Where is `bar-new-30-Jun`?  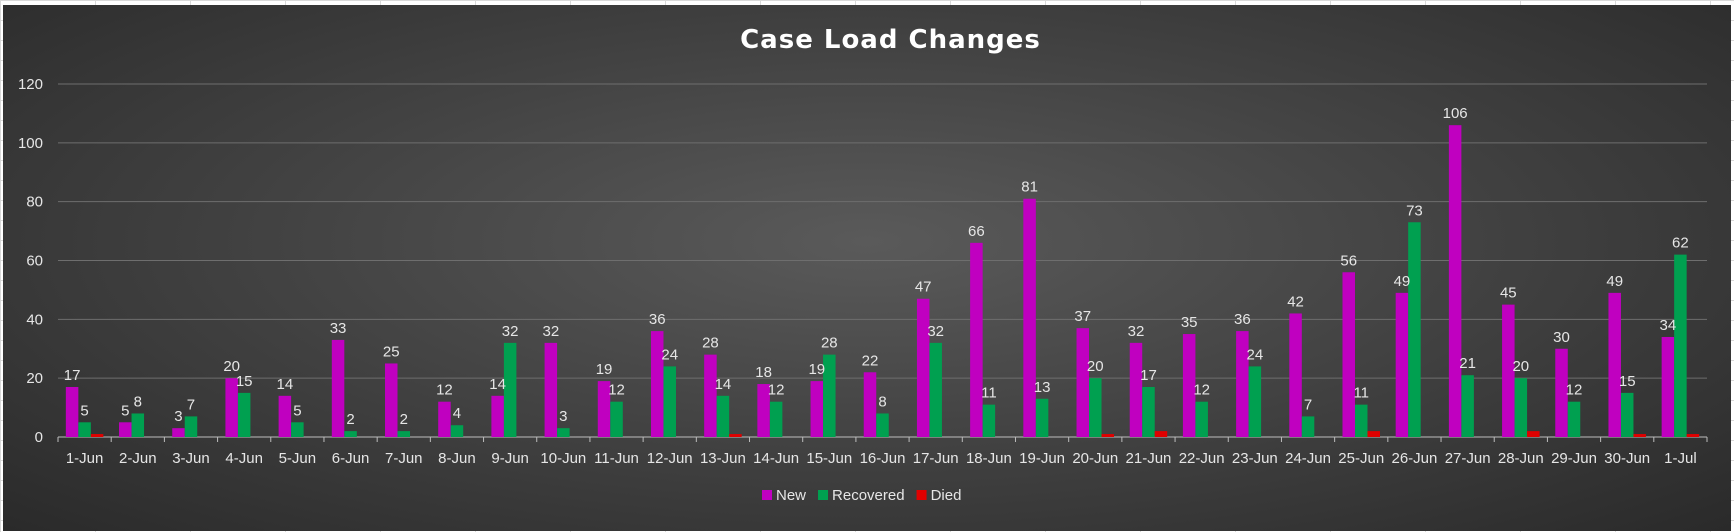
bar-new-30-Jun is located at coordinates (1614, 364).